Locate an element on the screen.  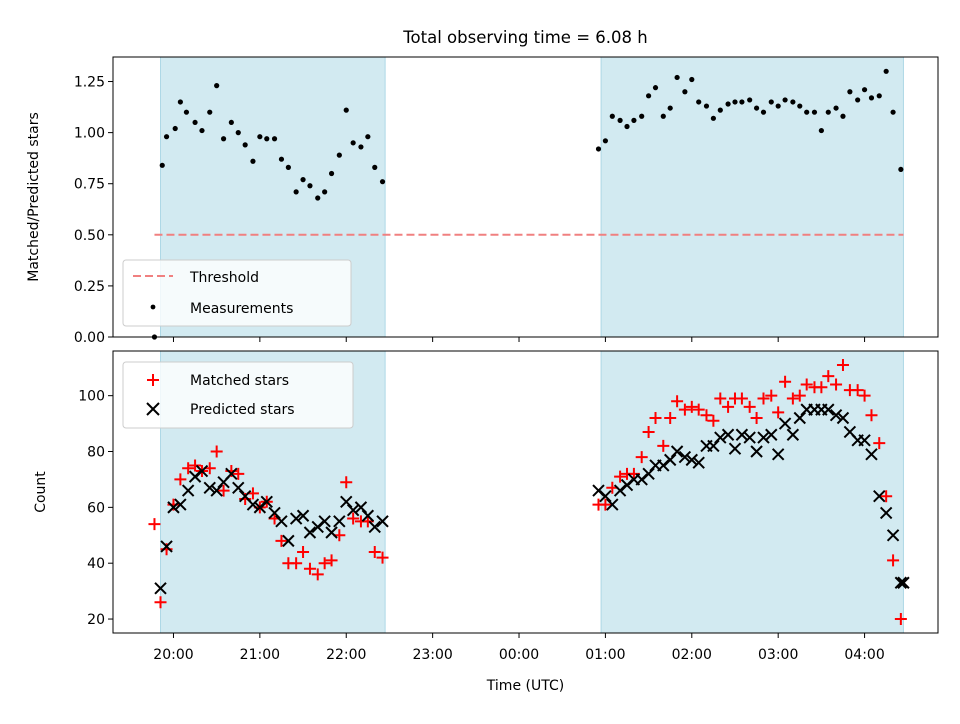
x-tick-label: 03:00 is located at coordinates (778, 655).